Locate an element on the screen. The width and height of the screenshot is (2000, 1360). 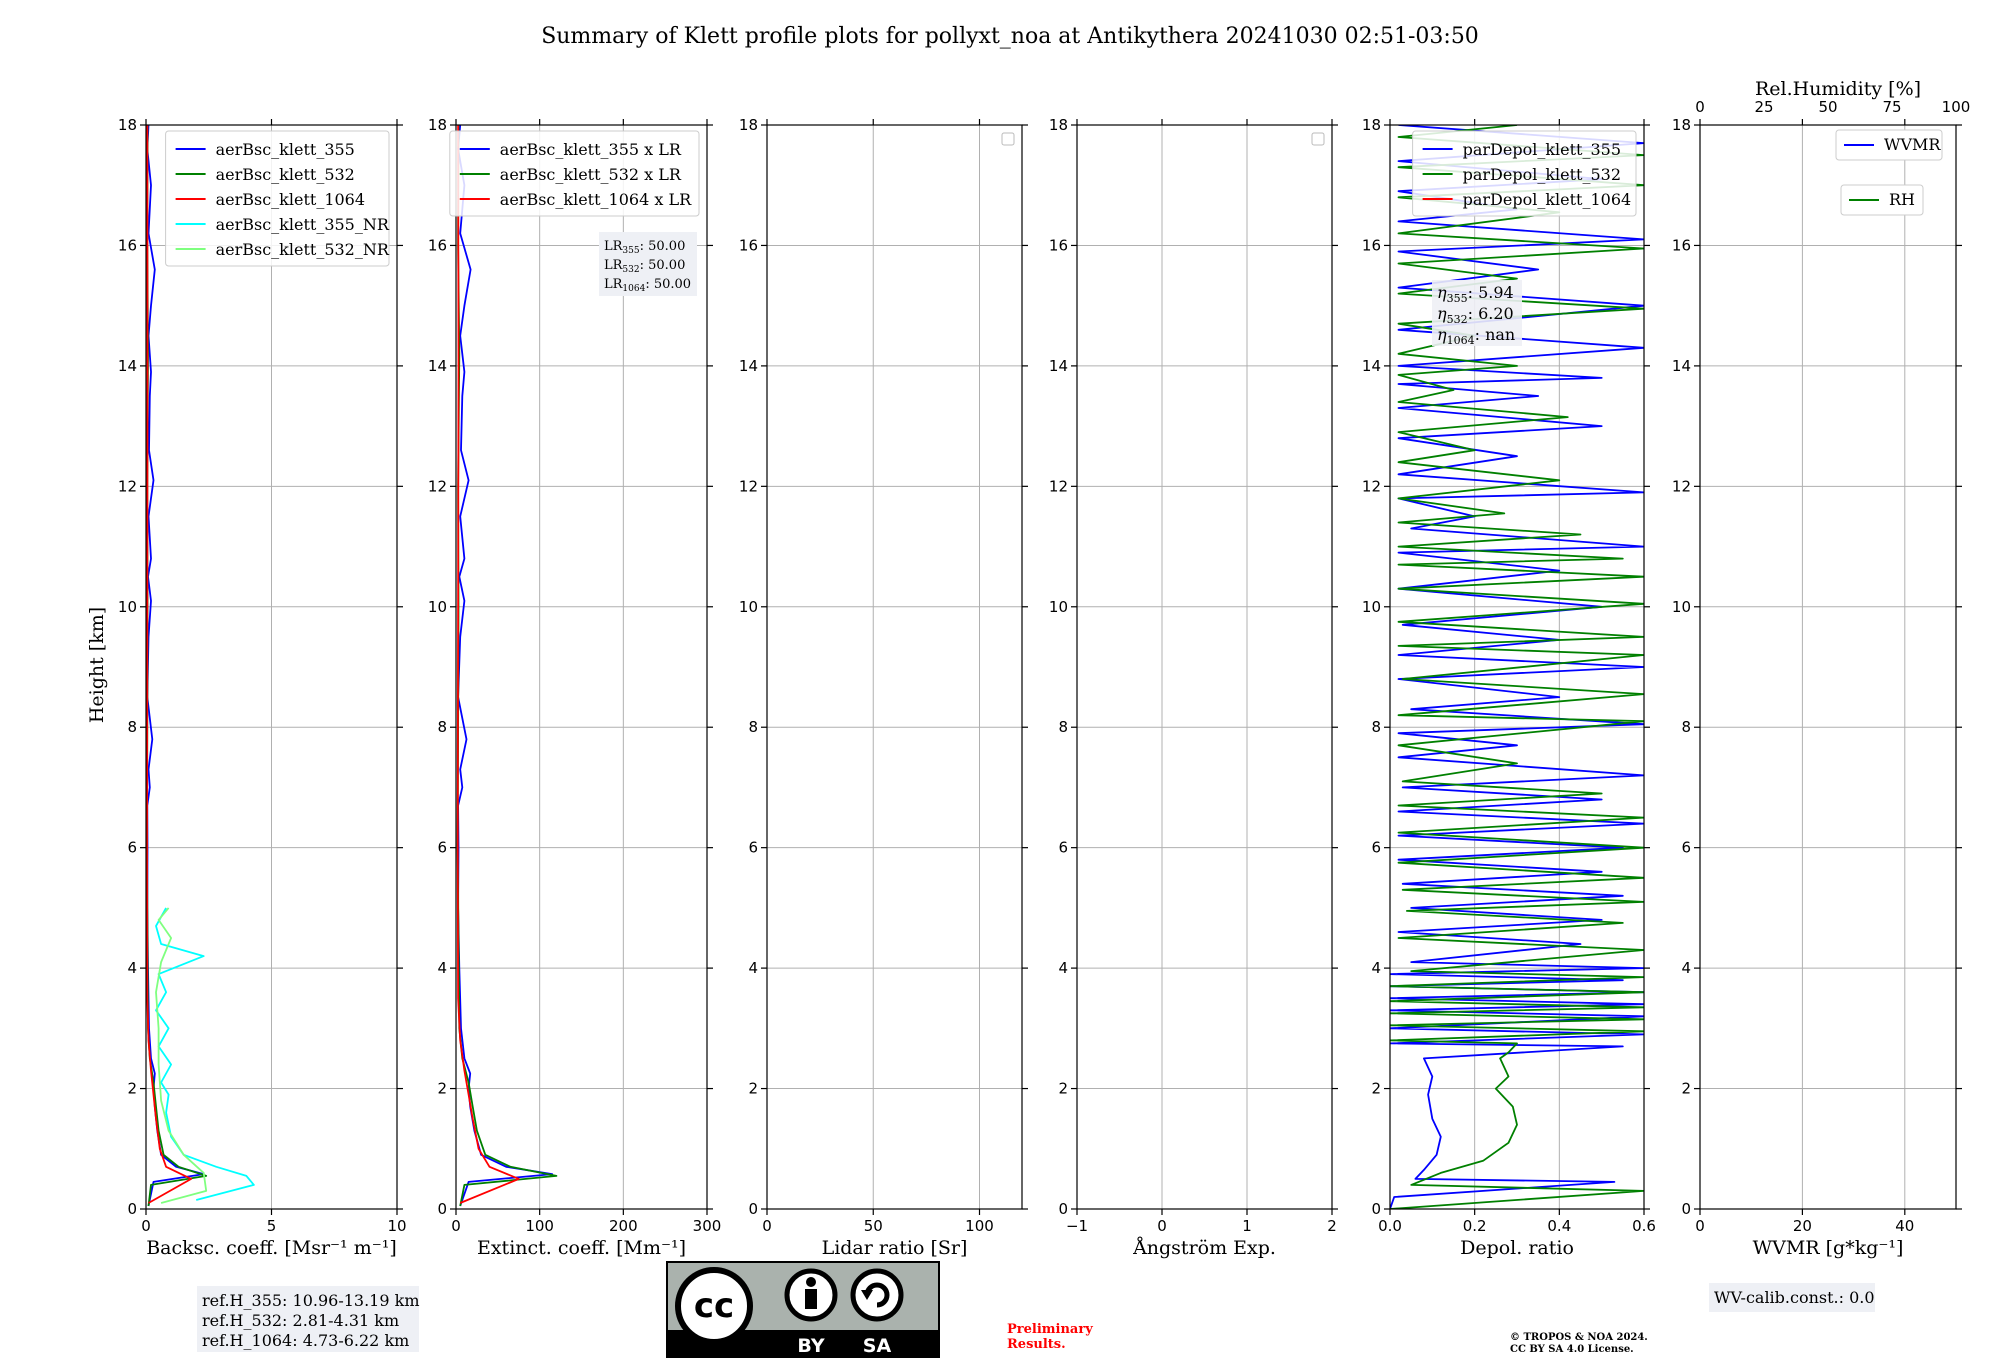
panel-lidar-ratio: 0 2 4 6 8 10 12 14 16 18 0 50 100 Lidar ratio [Sr] is located at coordinates (883, 687).